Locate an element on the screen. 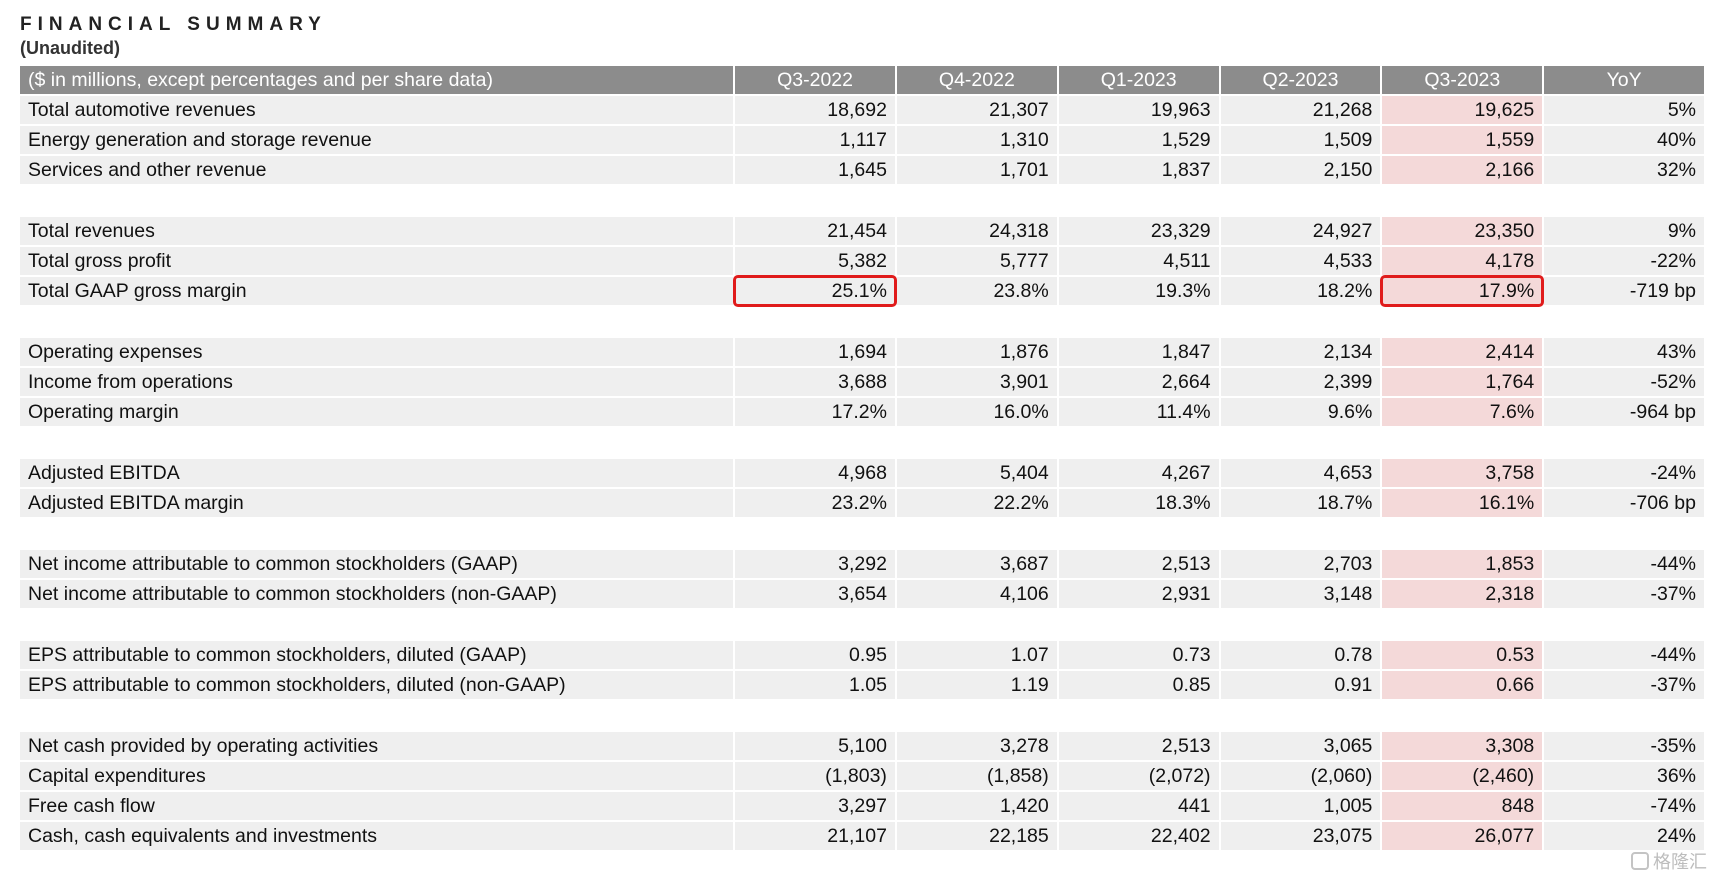 This screenshot has height=882, width=1725. cell-q3-2022: 3,688 is located at coordinates (815, 382).